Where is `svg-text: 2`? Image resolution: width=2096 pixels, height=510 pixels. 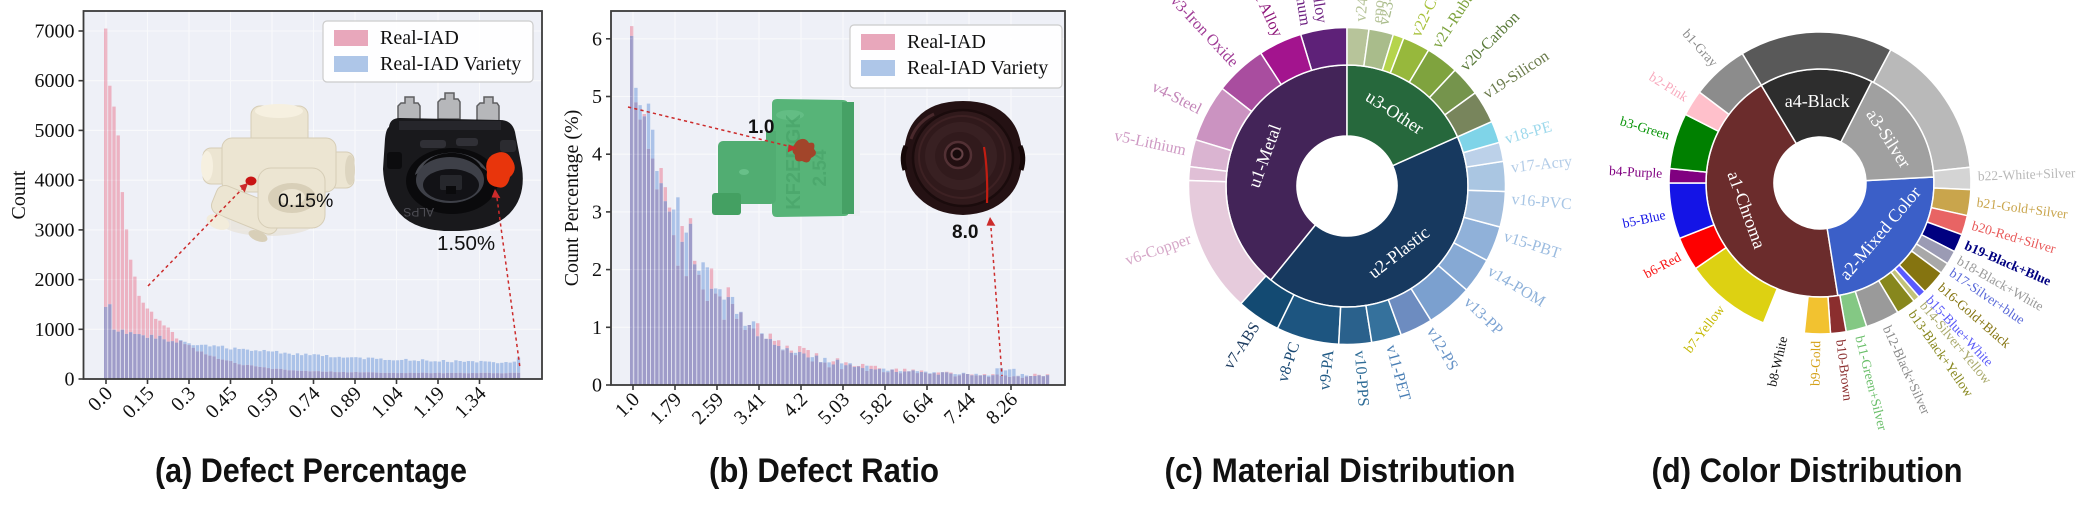 svg-text: 2 is located at coordinates (597, 270).